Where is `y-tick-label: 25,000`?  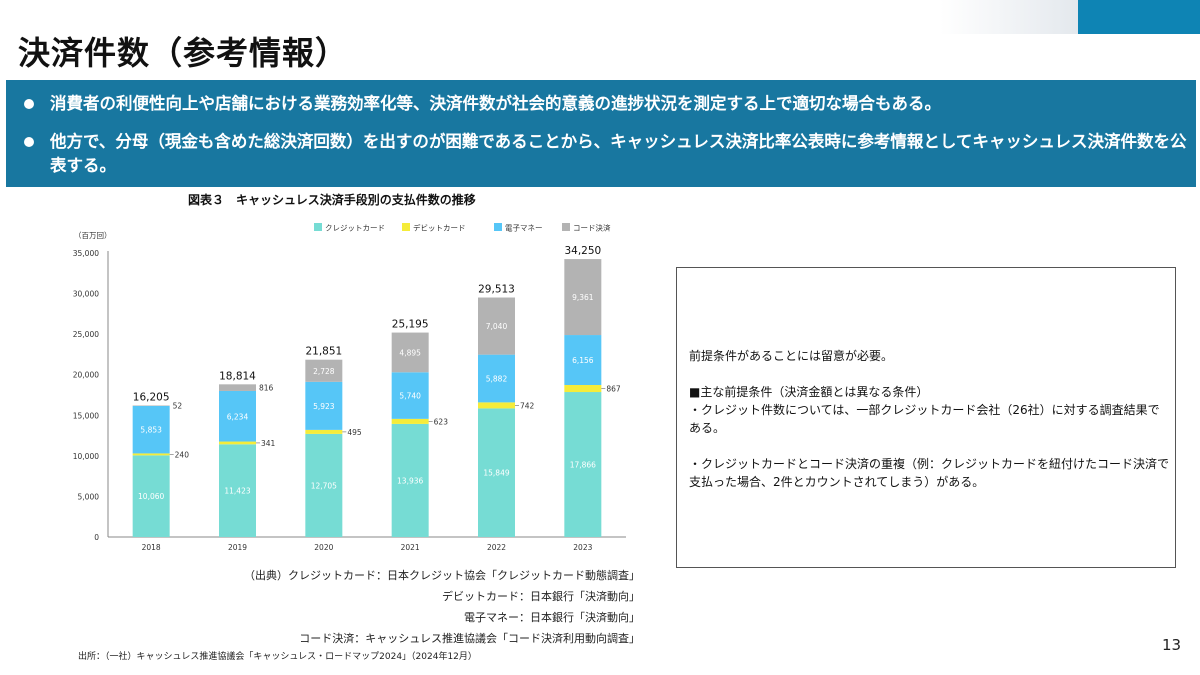
y-tick-label: 25,000 is located at coordinates (86, 334).